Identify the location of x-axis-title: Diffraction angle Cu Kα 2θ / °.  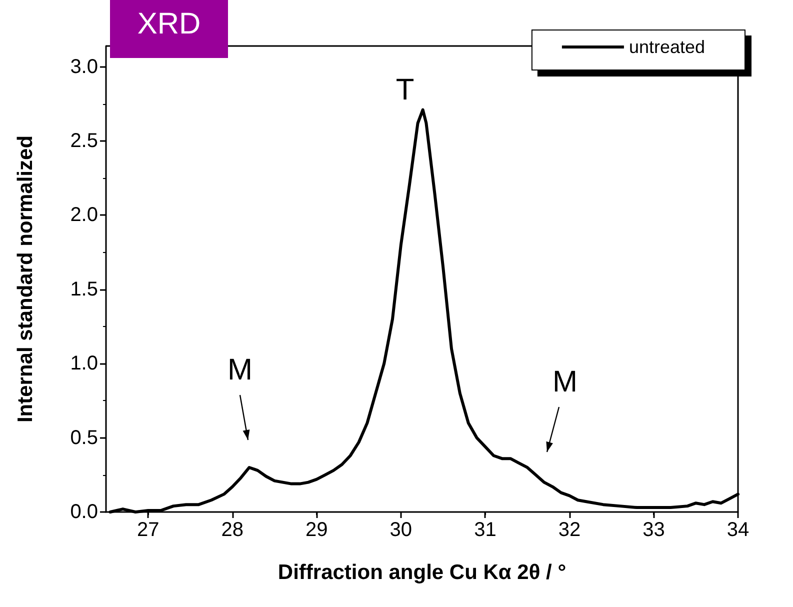
(422, 572).